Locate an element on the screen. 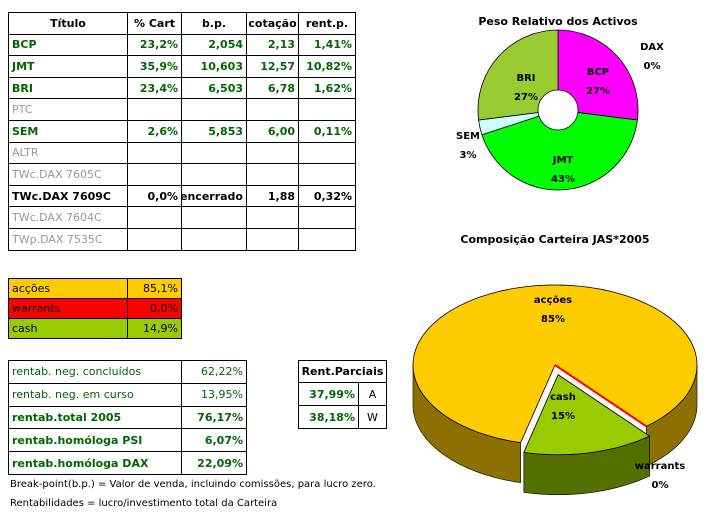  cell: 38,18% is located at coordinates (328, 417).